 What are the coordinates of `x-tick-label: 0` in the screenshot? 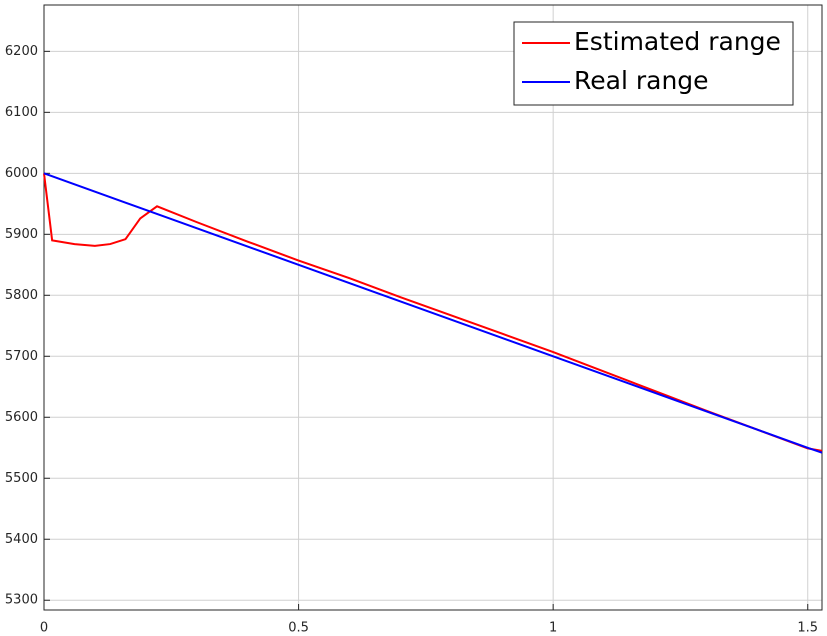 It's located at (44, 628).